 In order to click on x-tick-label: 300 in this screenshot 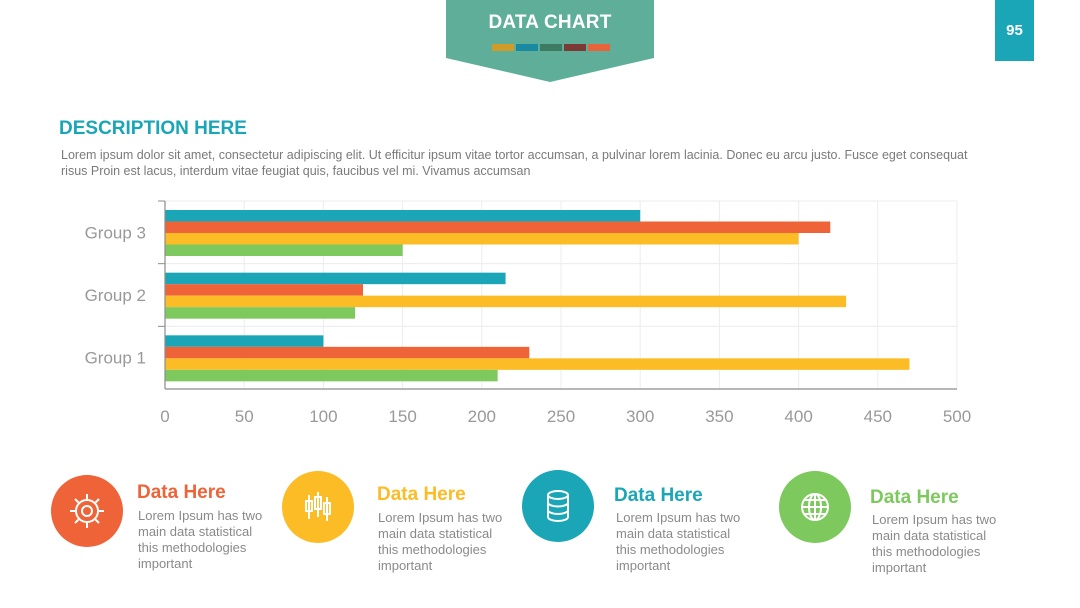, I will do `click(640, 416)`.